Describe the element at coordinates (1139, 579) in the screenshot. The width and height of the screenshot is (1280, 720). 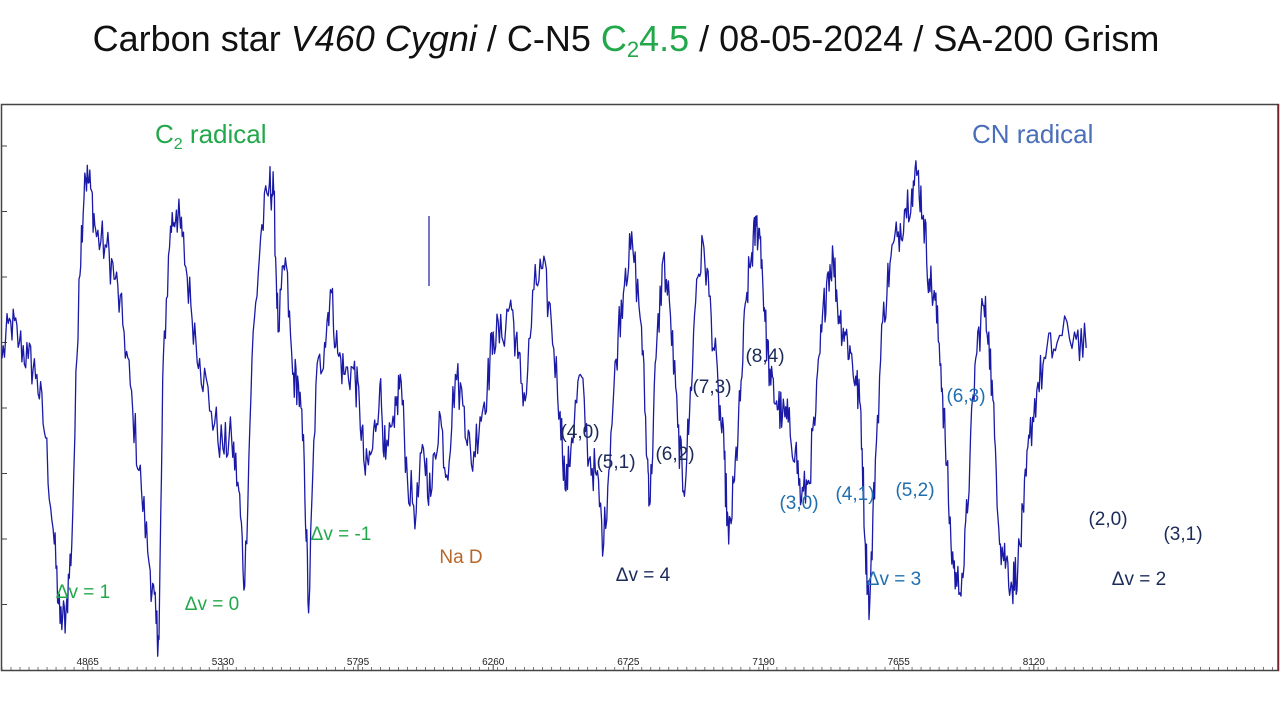
I see `band-label: Δv = 2` at that location.